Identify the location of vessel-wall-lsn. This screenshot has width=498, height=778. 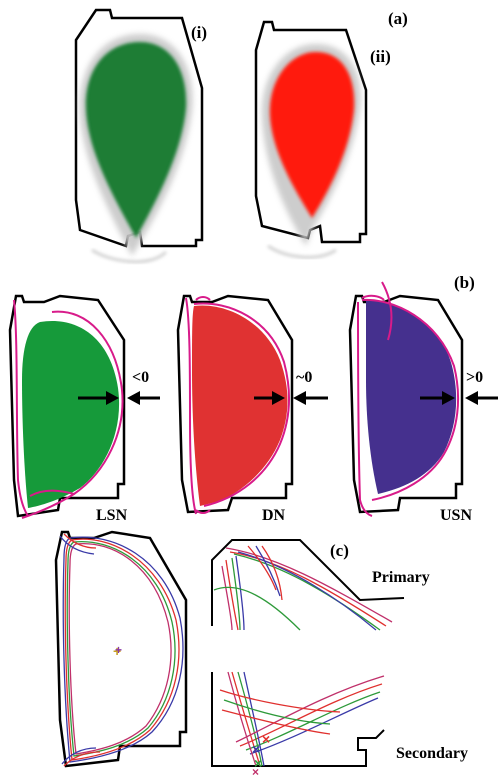
(67, 406).